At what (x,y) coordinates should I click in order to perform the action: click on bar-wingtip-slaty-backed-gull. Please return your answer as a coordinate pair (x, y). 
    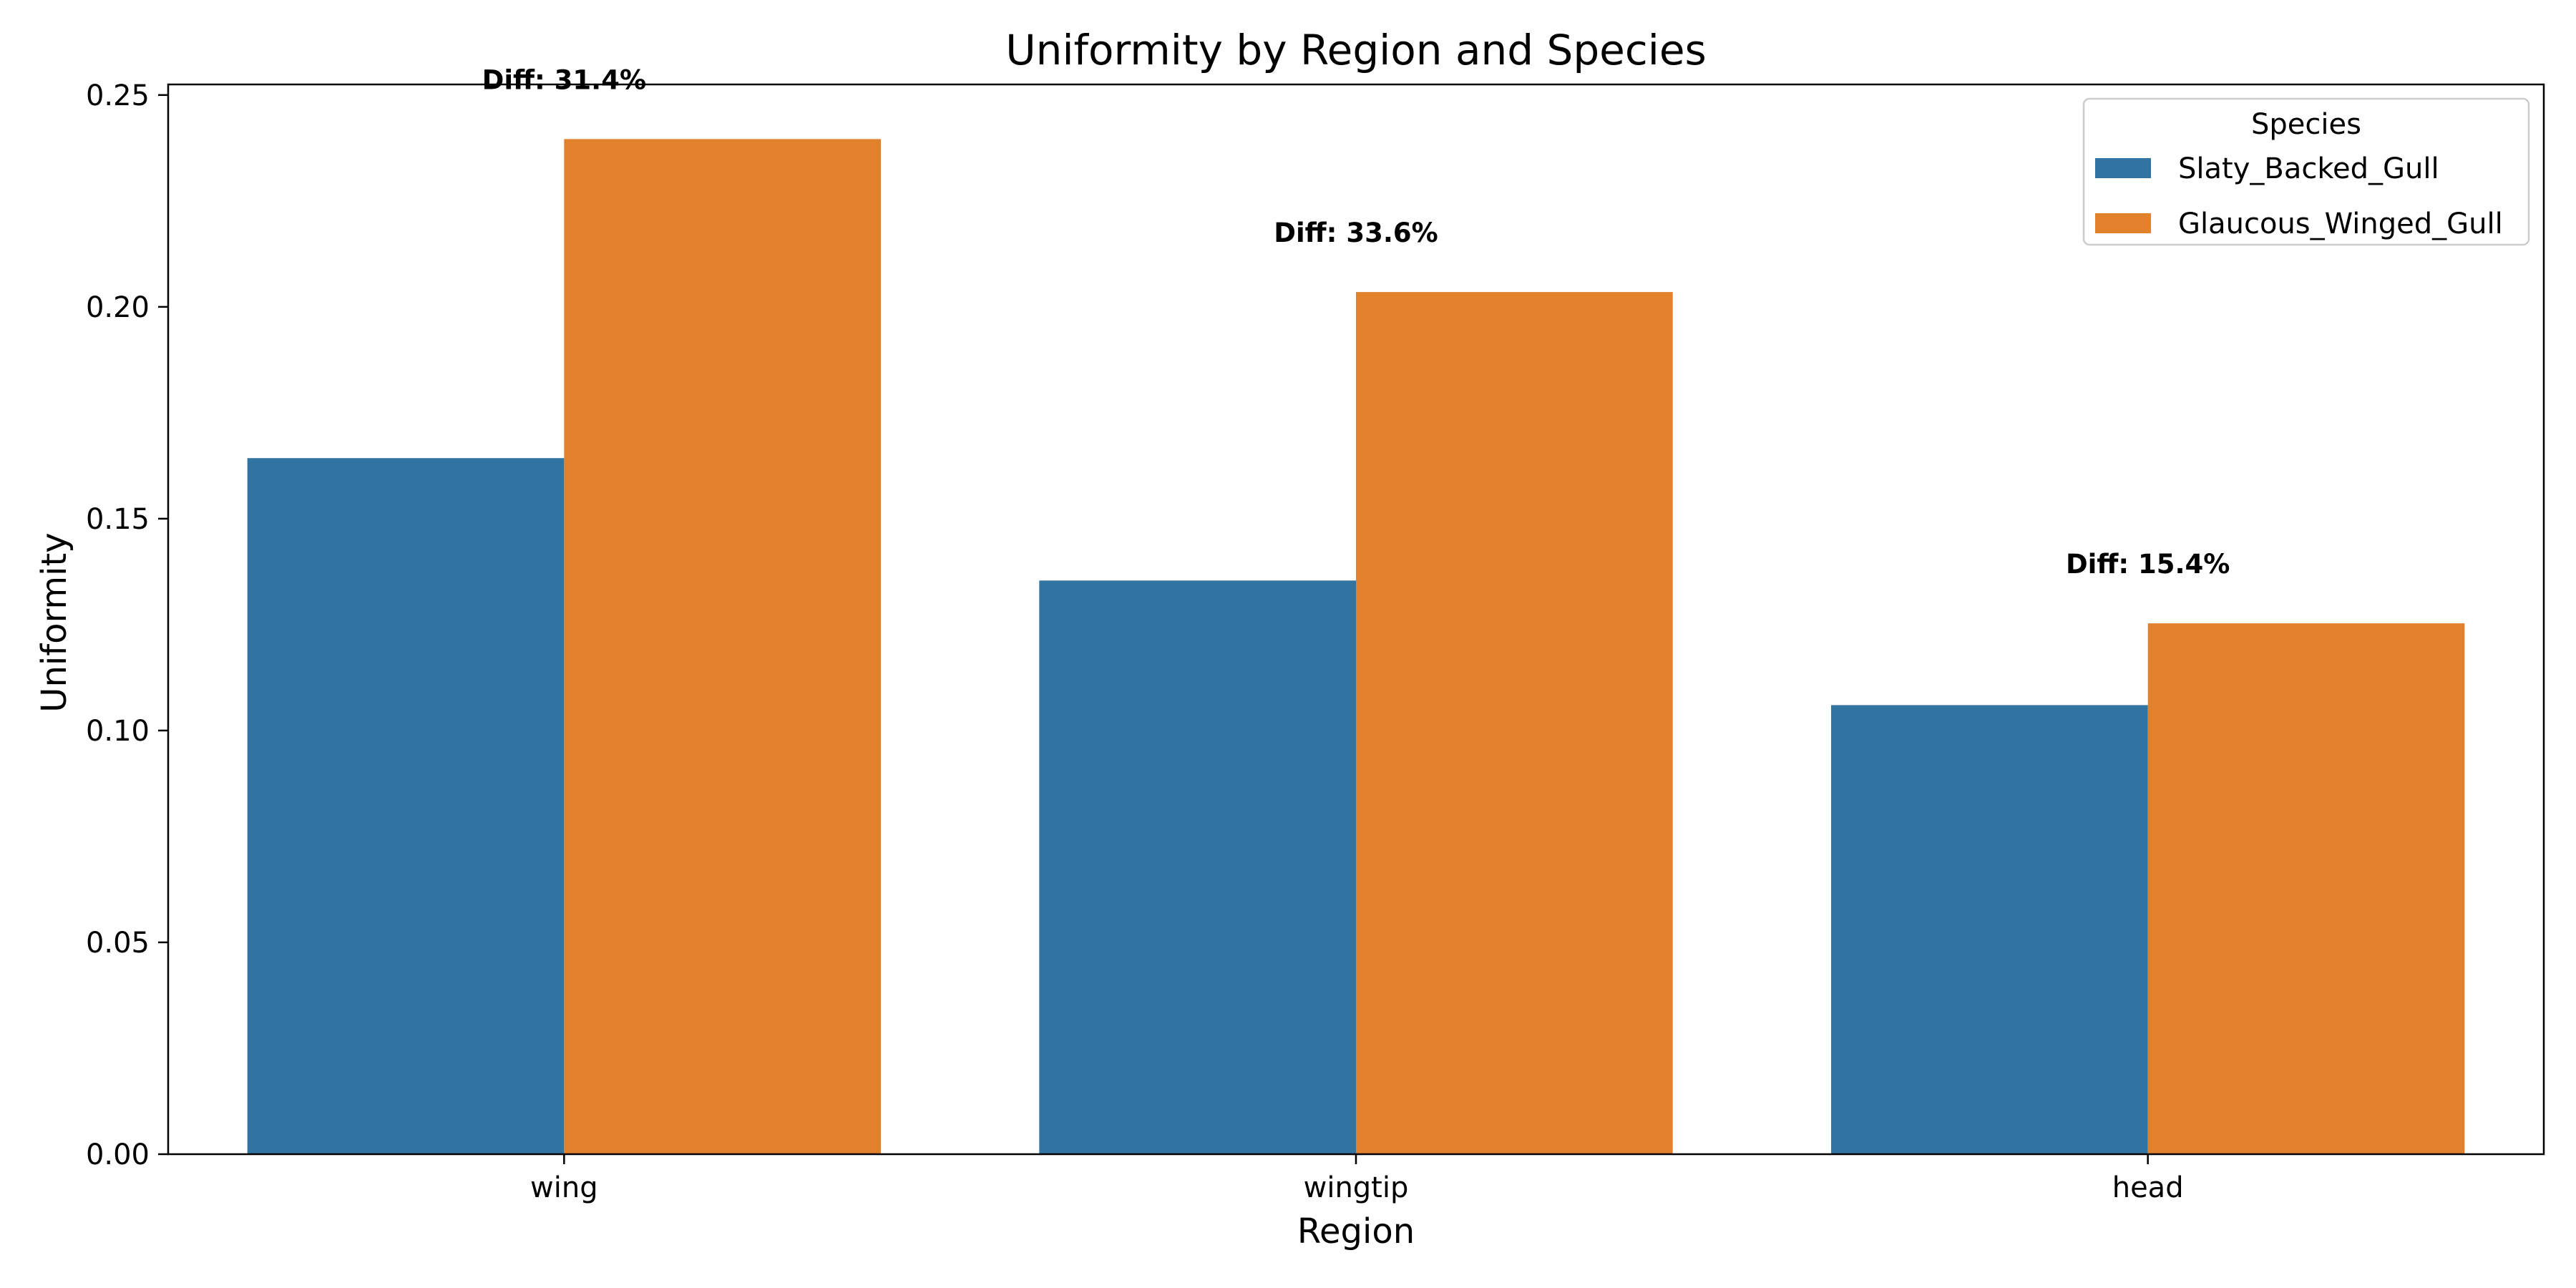
    Looking at the image, I should click on (1197, 867).